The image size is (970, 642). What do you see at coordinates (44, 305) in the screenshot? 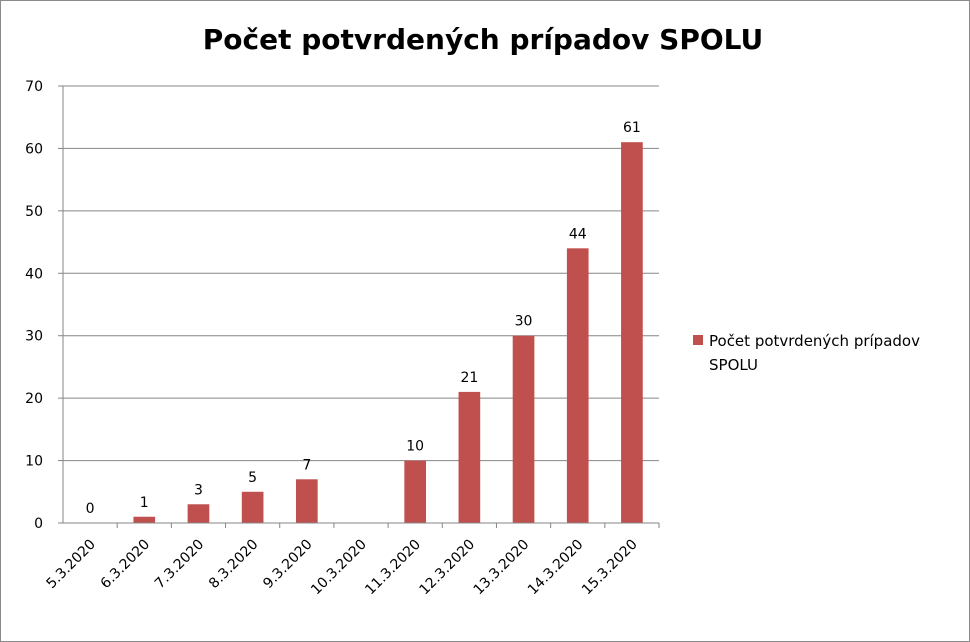
I see `y-axis: 0 10 20 30 40 50 60 70` at bounding box center [44, 305].